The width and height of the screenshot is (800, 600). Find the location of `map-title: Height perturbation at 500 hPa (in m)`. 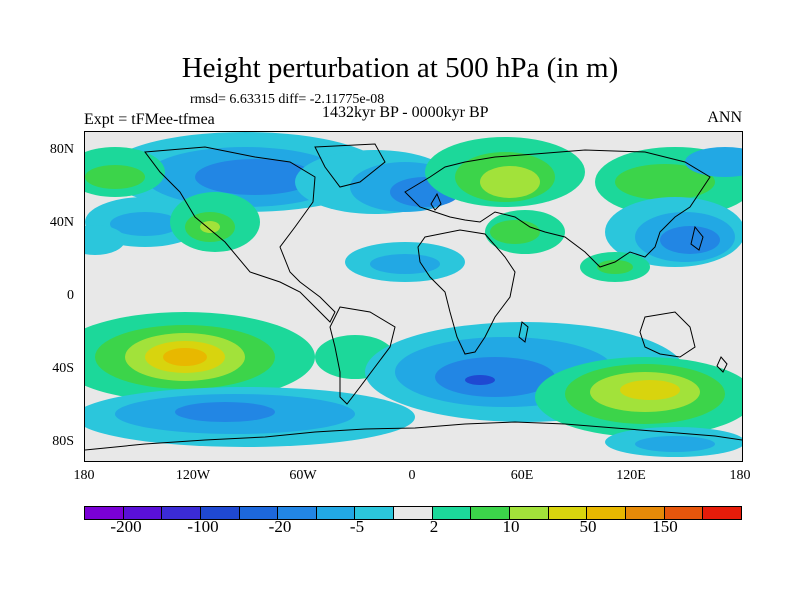

map-title: Height perturbation at 500 hPa (in m) is located at coordinates (400, 68).